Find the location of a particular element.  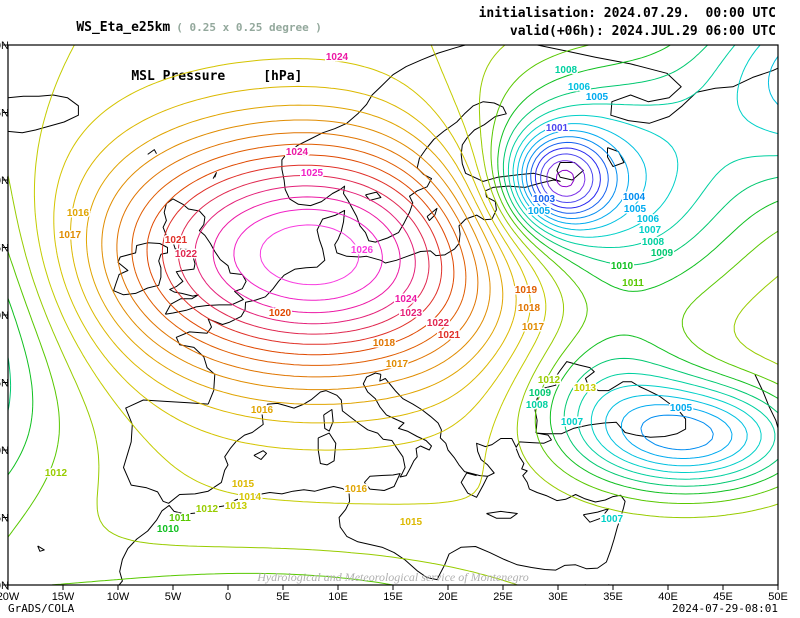

contour-label: 1010 is located at coordinates (622, 266).